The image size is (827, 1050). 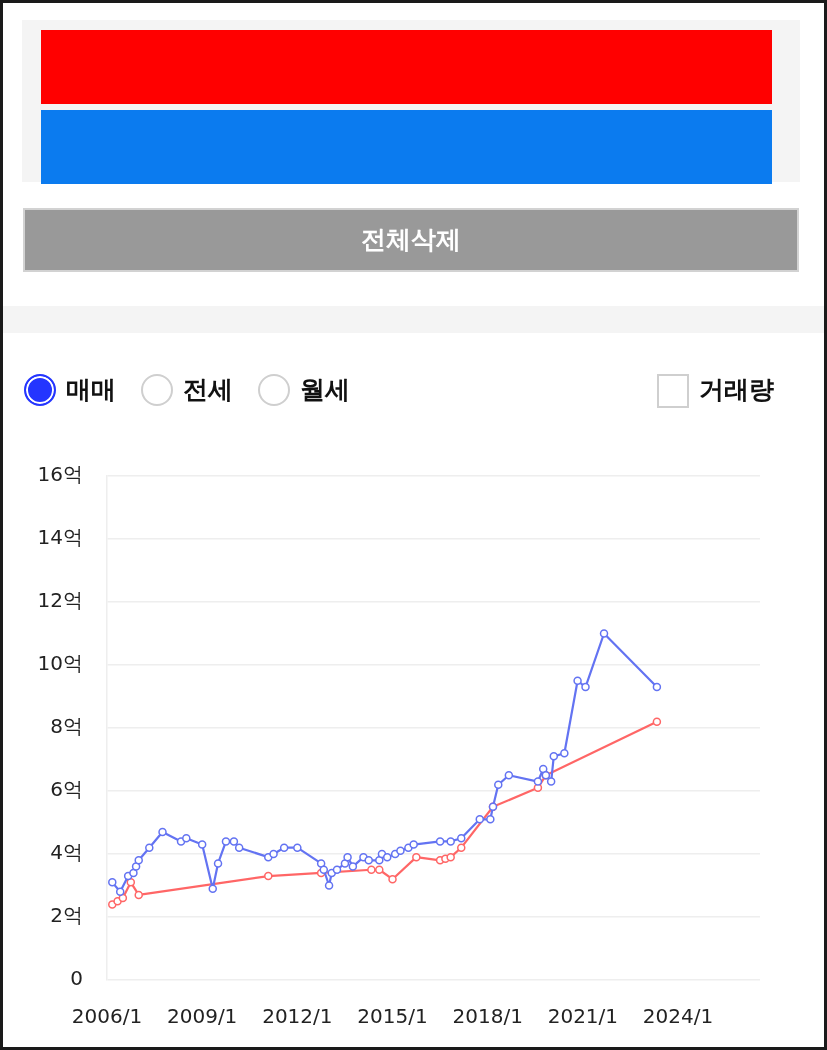 What do you see at coordinates (678, 1016) in the screenshot?
I see `x-tick-label: 2024/1` at bounding box center [678, 1016].